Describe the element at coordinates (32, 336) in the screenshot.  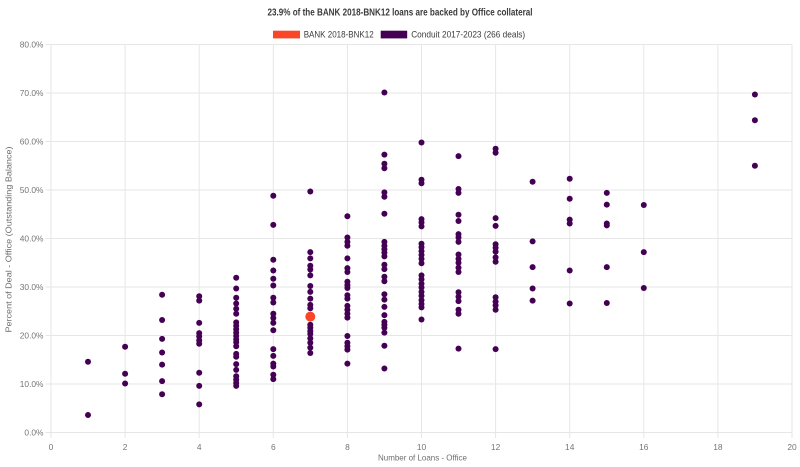
I see `svg-text: 20.0%` at that location.